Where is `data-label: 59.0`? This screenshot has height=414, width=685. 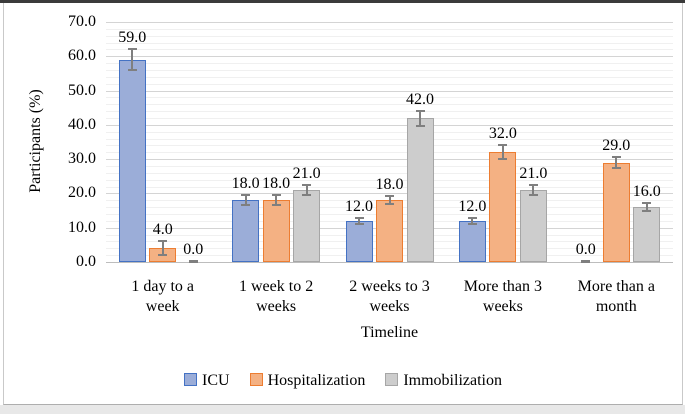
data-label: 59.0 is located at coordinates (132, 38).